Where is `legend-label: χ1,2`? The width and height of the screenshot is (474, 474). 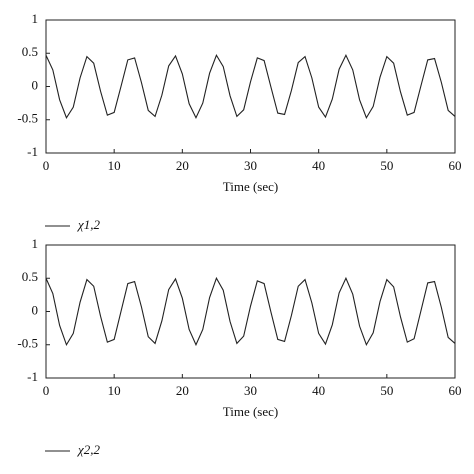 legend-label: χ1,2 is located at coordinates (88, 224).